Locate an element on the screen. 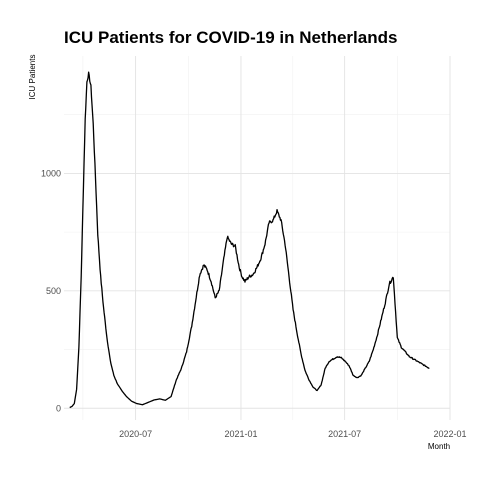 This screenshot has height=480, width=480. x-tick-labels: 2020-07 2021-01 2021-07 2022-01 is located at coordinates (292, 434).